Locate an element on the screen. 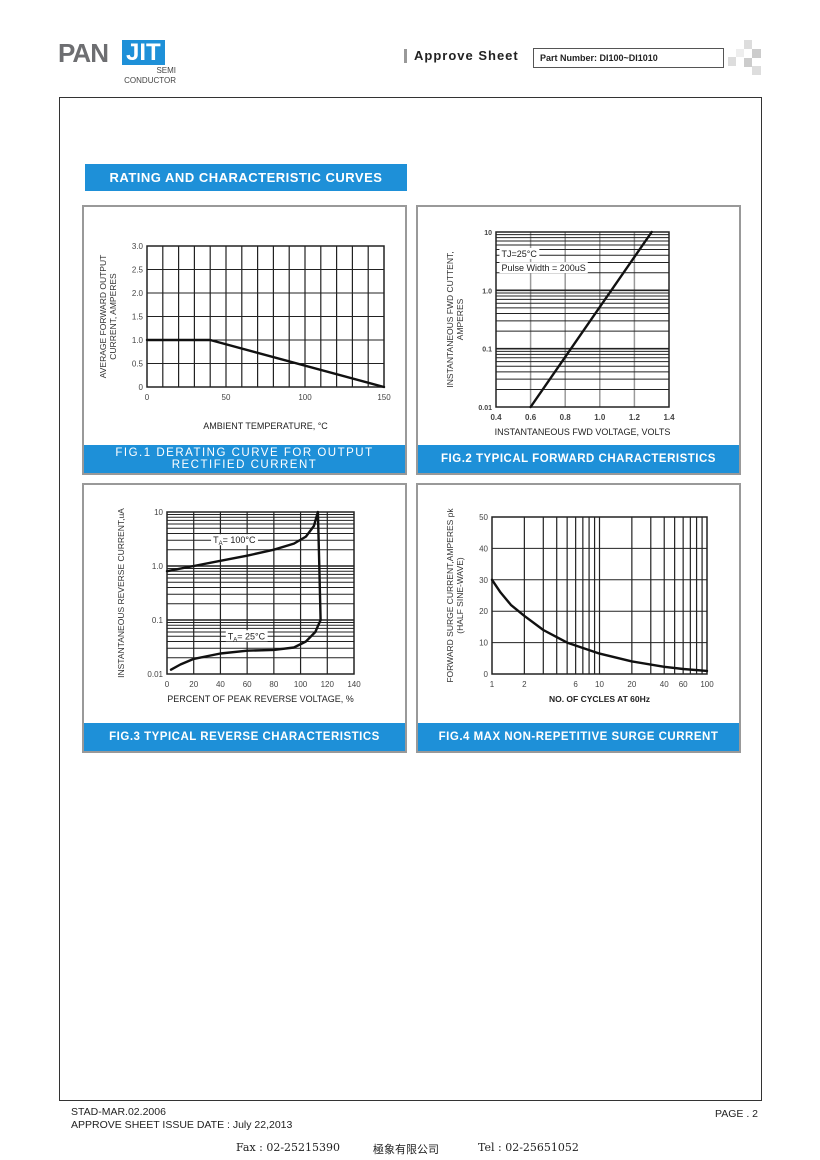 This screenshot has width=820, height=1160. x-tick-label: 0.6 is located at coordinates (531, 417).